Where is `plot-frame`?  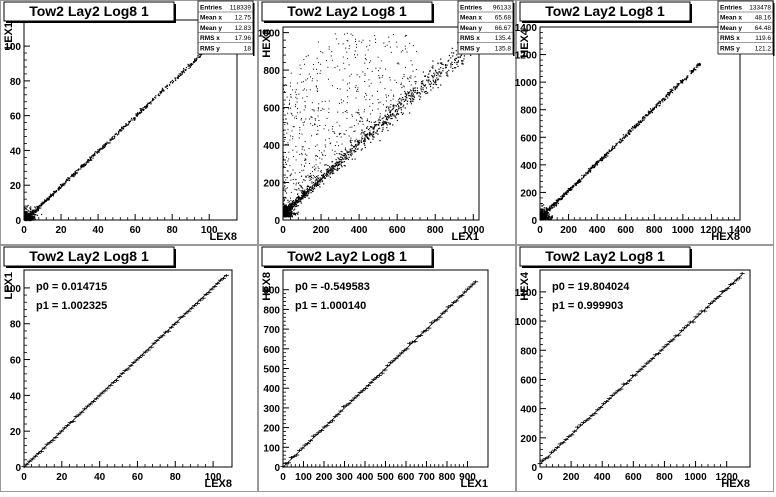 plot-frame is located at coordinates (645, 368).